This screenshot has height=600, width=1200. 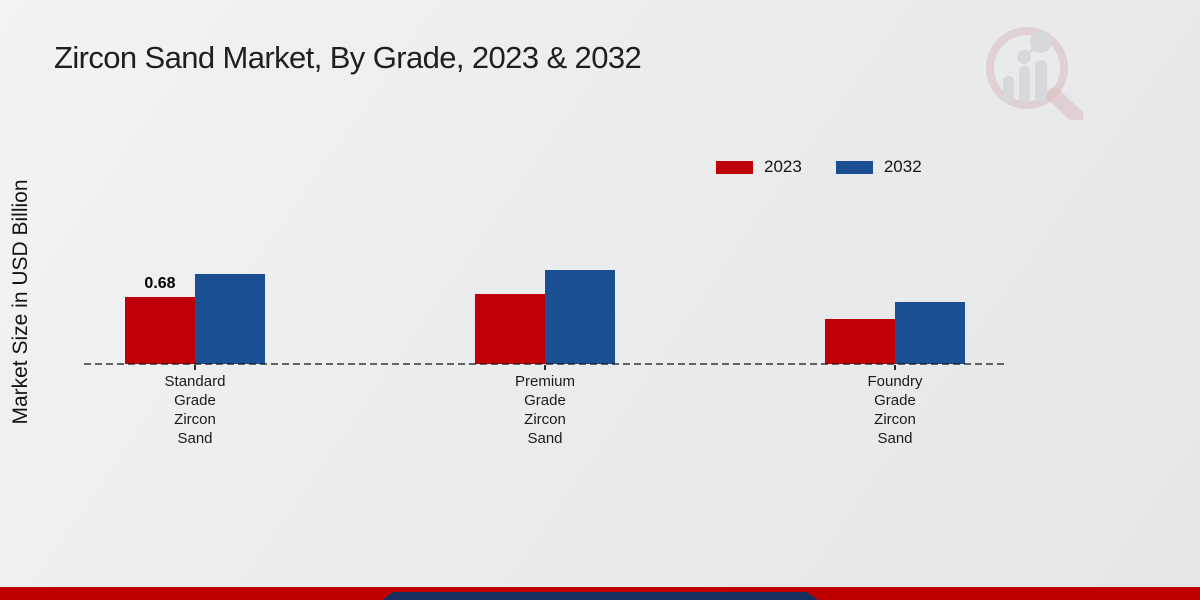 What do you see at coordinates (544, 364) in the screenshot?
I see `x-axis-dashed-line` at bounding box center [544, 364].